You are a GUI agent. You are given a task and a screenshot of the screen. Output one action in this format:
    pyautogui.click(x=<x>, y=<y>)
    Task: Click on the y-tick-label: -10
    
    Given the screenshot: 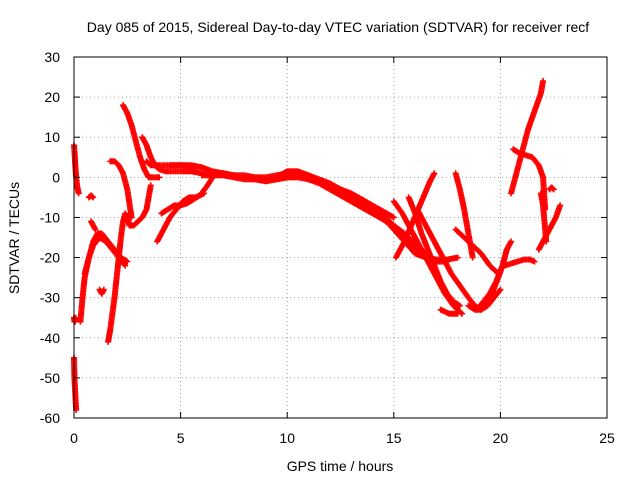 What is the action you would take?
    pyautogui.click(x=50, y=217)
    